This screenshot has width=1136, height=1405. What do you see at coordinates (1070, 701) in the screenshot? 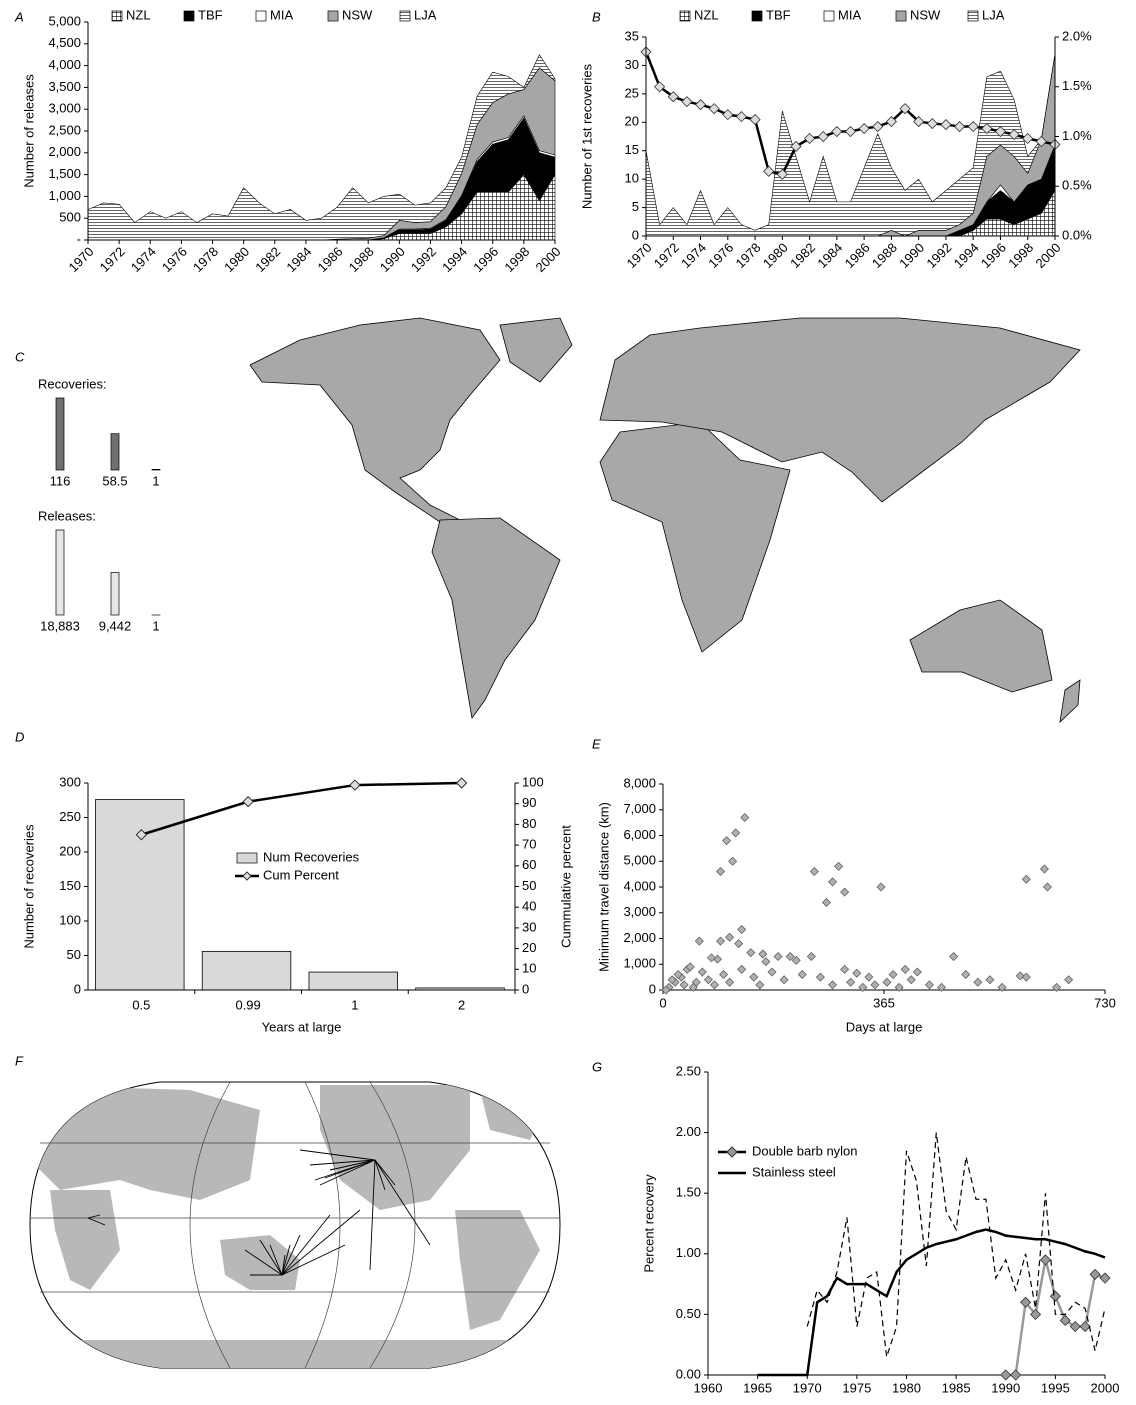
I see `new-zealand` at bounding box center [1070, 701].